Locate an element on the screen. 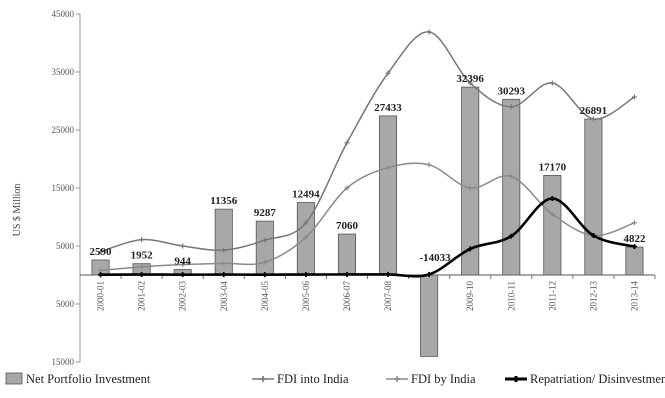  x-tick-label: 2005-06 is located at coordinates (306, 296).